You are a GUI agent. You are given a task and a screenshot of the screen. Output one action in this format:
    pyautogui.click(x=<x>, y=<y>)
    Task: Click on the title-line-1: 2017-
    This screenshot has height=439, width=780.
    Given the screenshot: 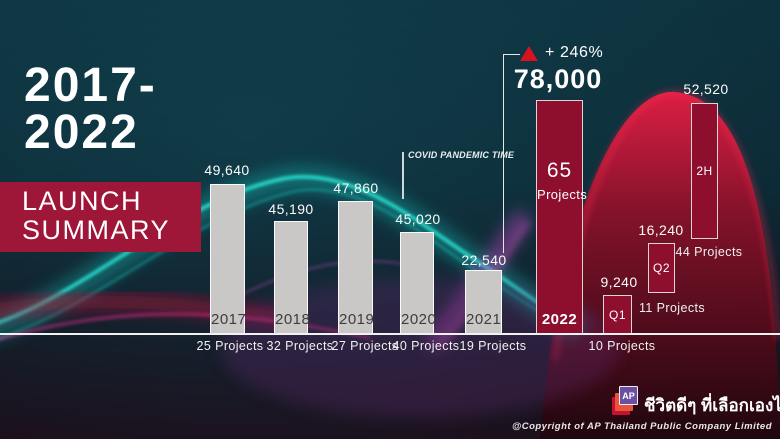 What is the action you would take?
    pyautogui.click(x=90, y=85)
    